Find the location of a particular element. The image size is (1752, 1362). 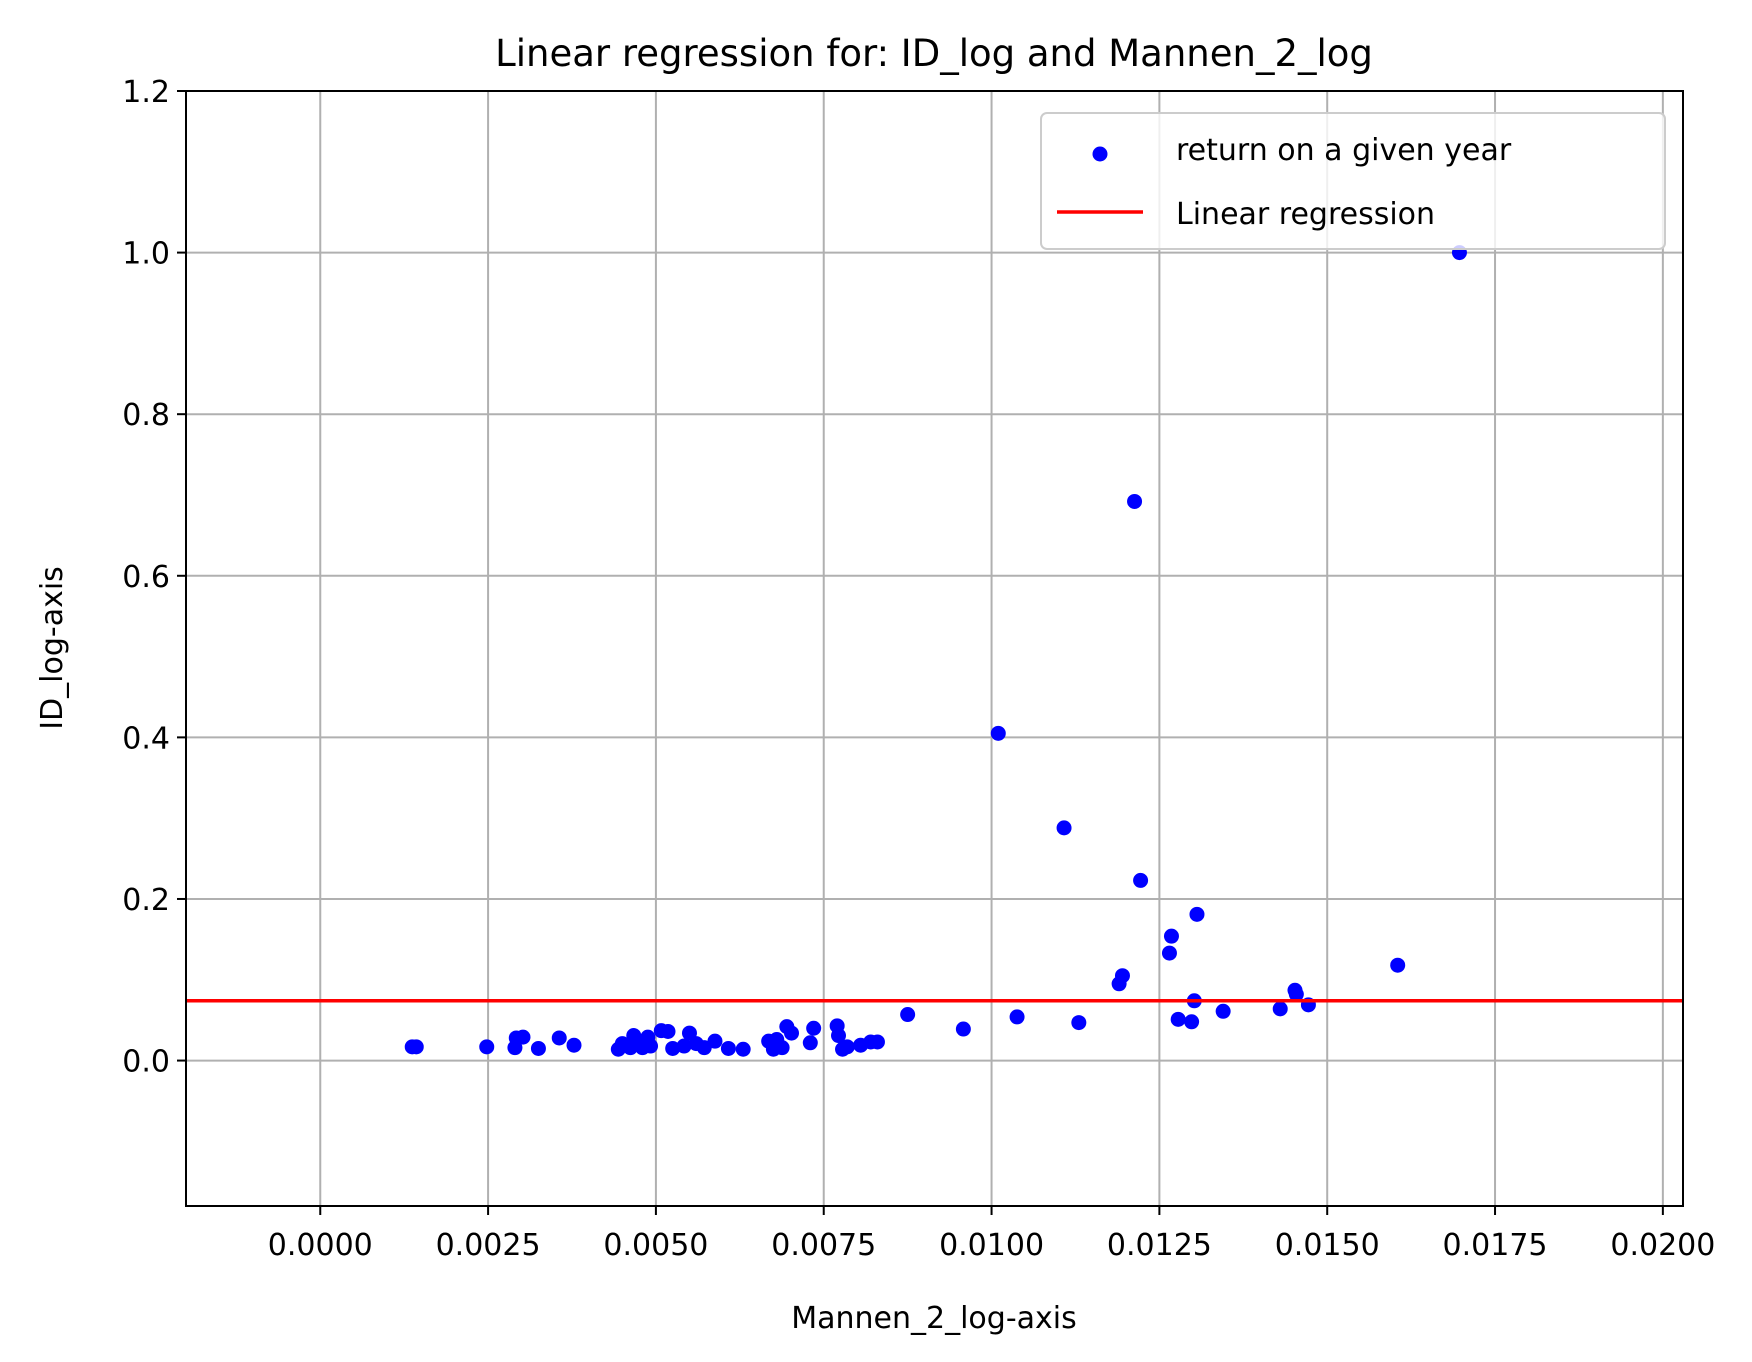

y-tick-label: 1.0 is located at coordinates (146, 254).